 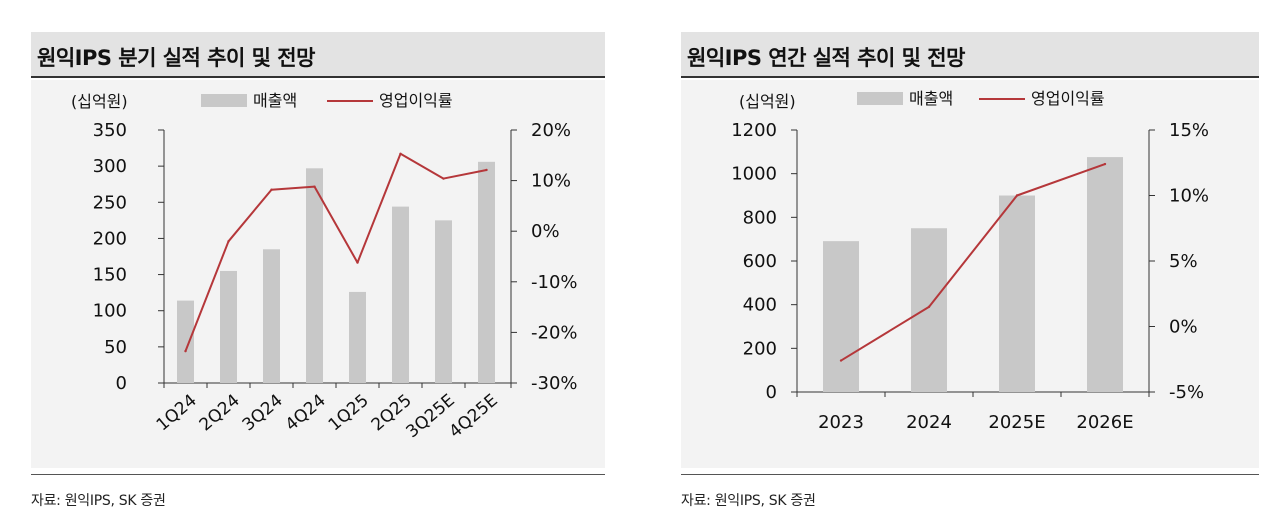 I want to click on chart-title: 원익IPS 연간 실적 추이 및 전망, so click(x=826, y=58).